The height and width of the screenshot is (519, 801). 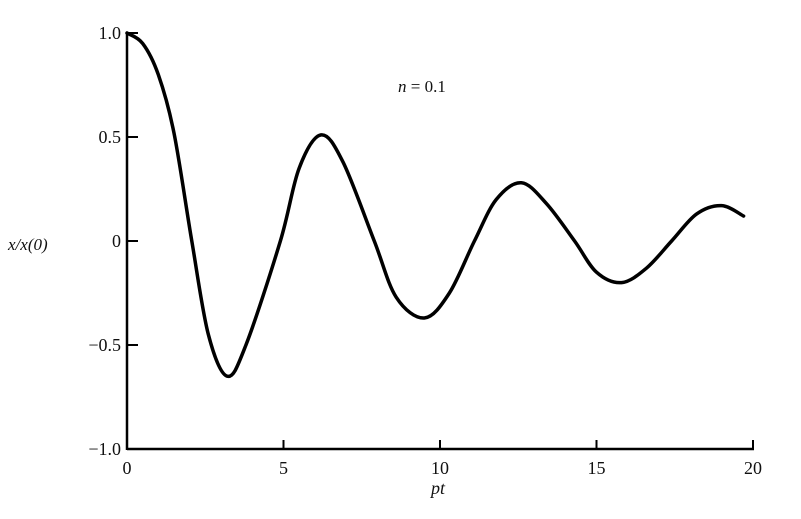 What do you see at coordinates (116, 241) in the screenshot?
I see `y-tick-label: 0` at bounding box center [116, 241].